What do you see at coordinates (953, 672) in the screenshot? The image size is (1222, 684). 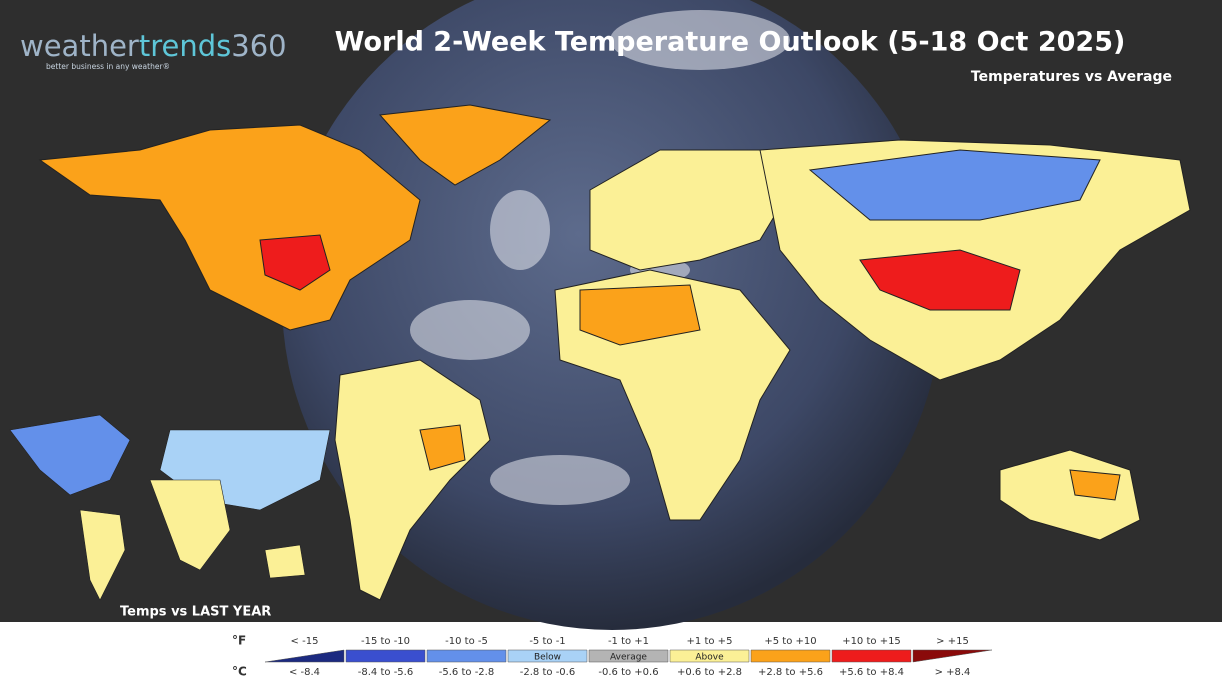 I see `legend-c-label: > +8.4` at bounding box center [953, 672].